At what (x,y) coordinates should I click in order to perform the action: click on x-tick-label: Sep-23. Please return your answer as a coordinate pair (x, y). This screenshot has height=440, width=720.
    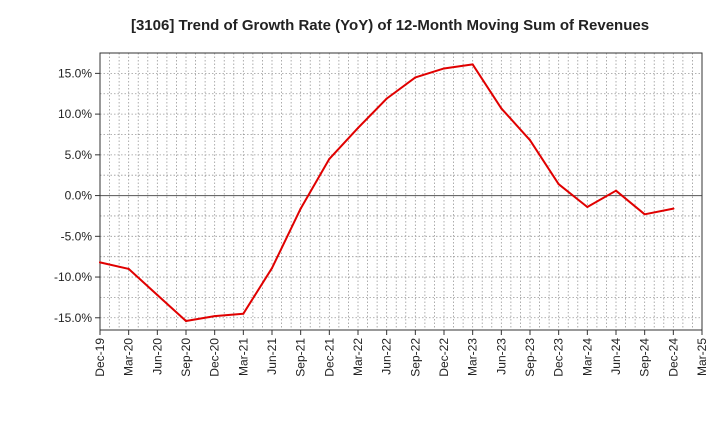
    Looking at the image, I should click on (530, 357).